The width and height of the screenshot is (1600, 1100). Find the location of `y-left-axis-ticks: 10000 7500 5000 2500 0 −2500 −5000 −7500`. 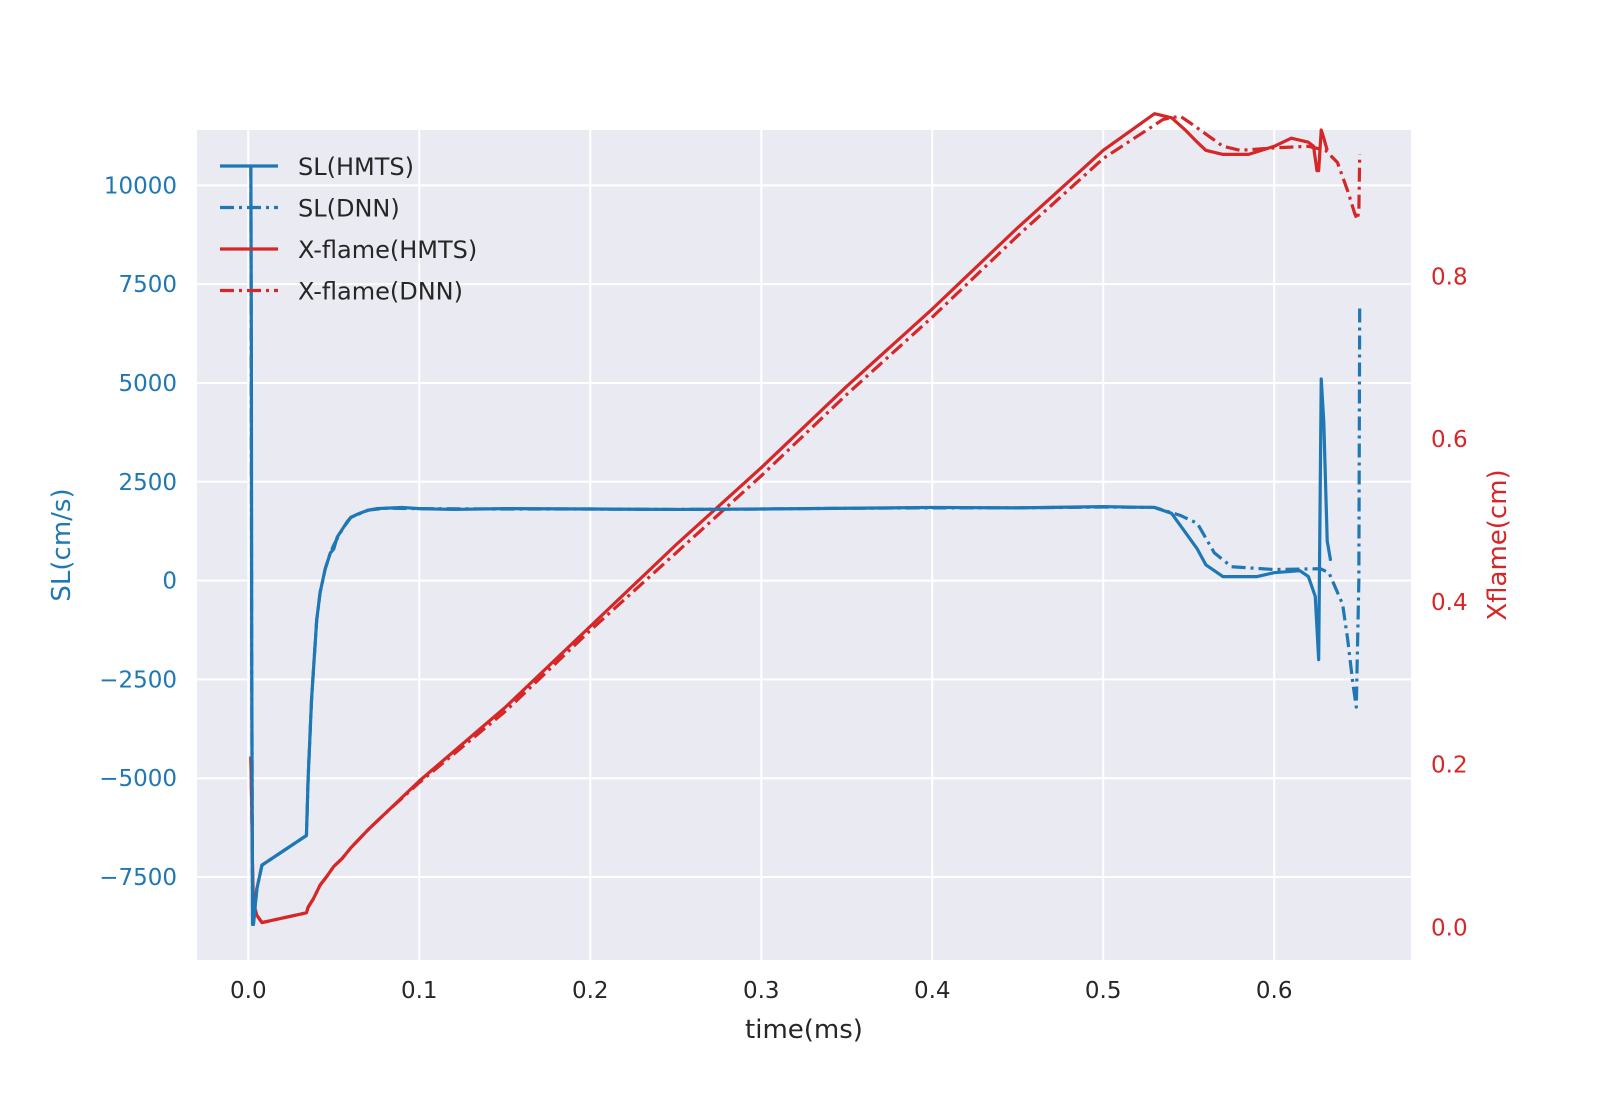

y-left-axis-ticks: 10000 7500 5000 2500 0 −2500 −5000 −7500 is located at coordinates (138, 532).